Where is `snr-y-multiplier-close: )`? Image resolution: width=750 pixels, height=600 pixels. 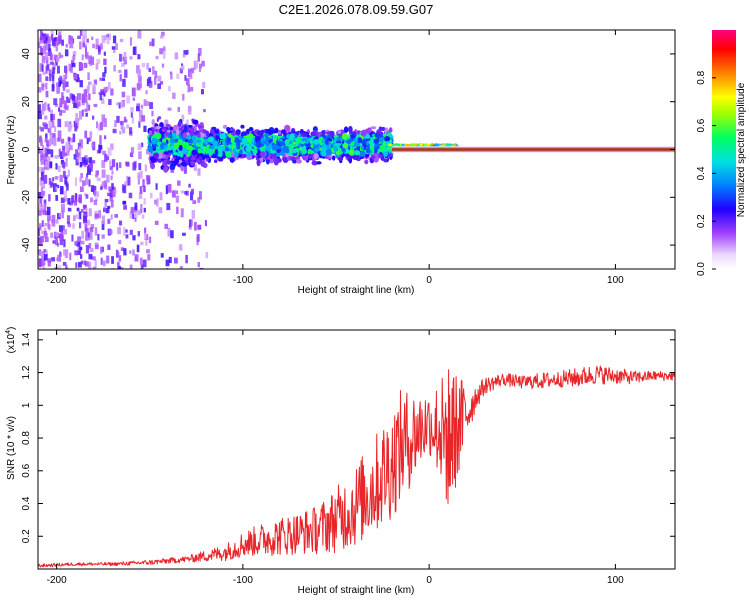 snr-y-multiplier-close: ) is located at coordinates (11, 328).